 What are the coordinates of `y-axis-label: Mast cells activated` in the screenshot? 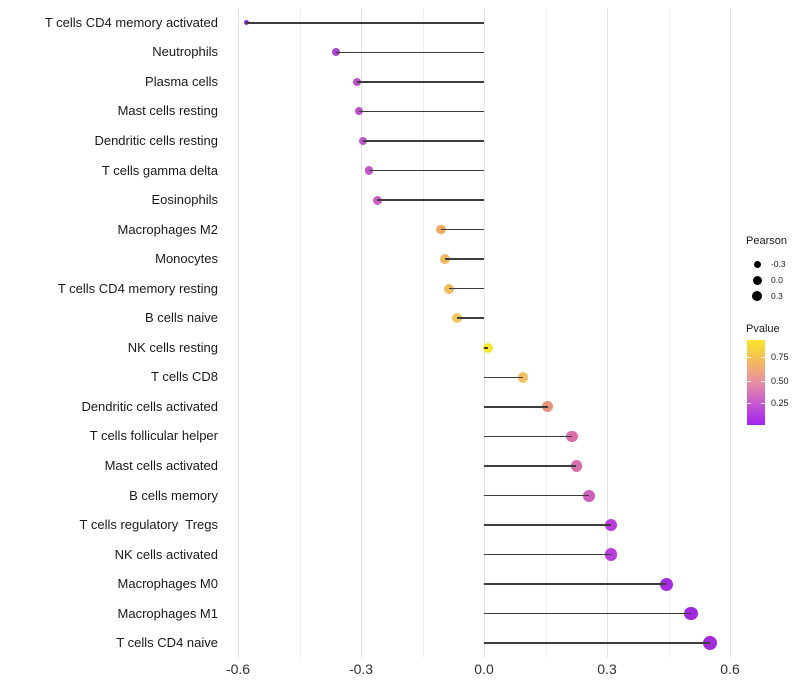 It's located at (161, 465).